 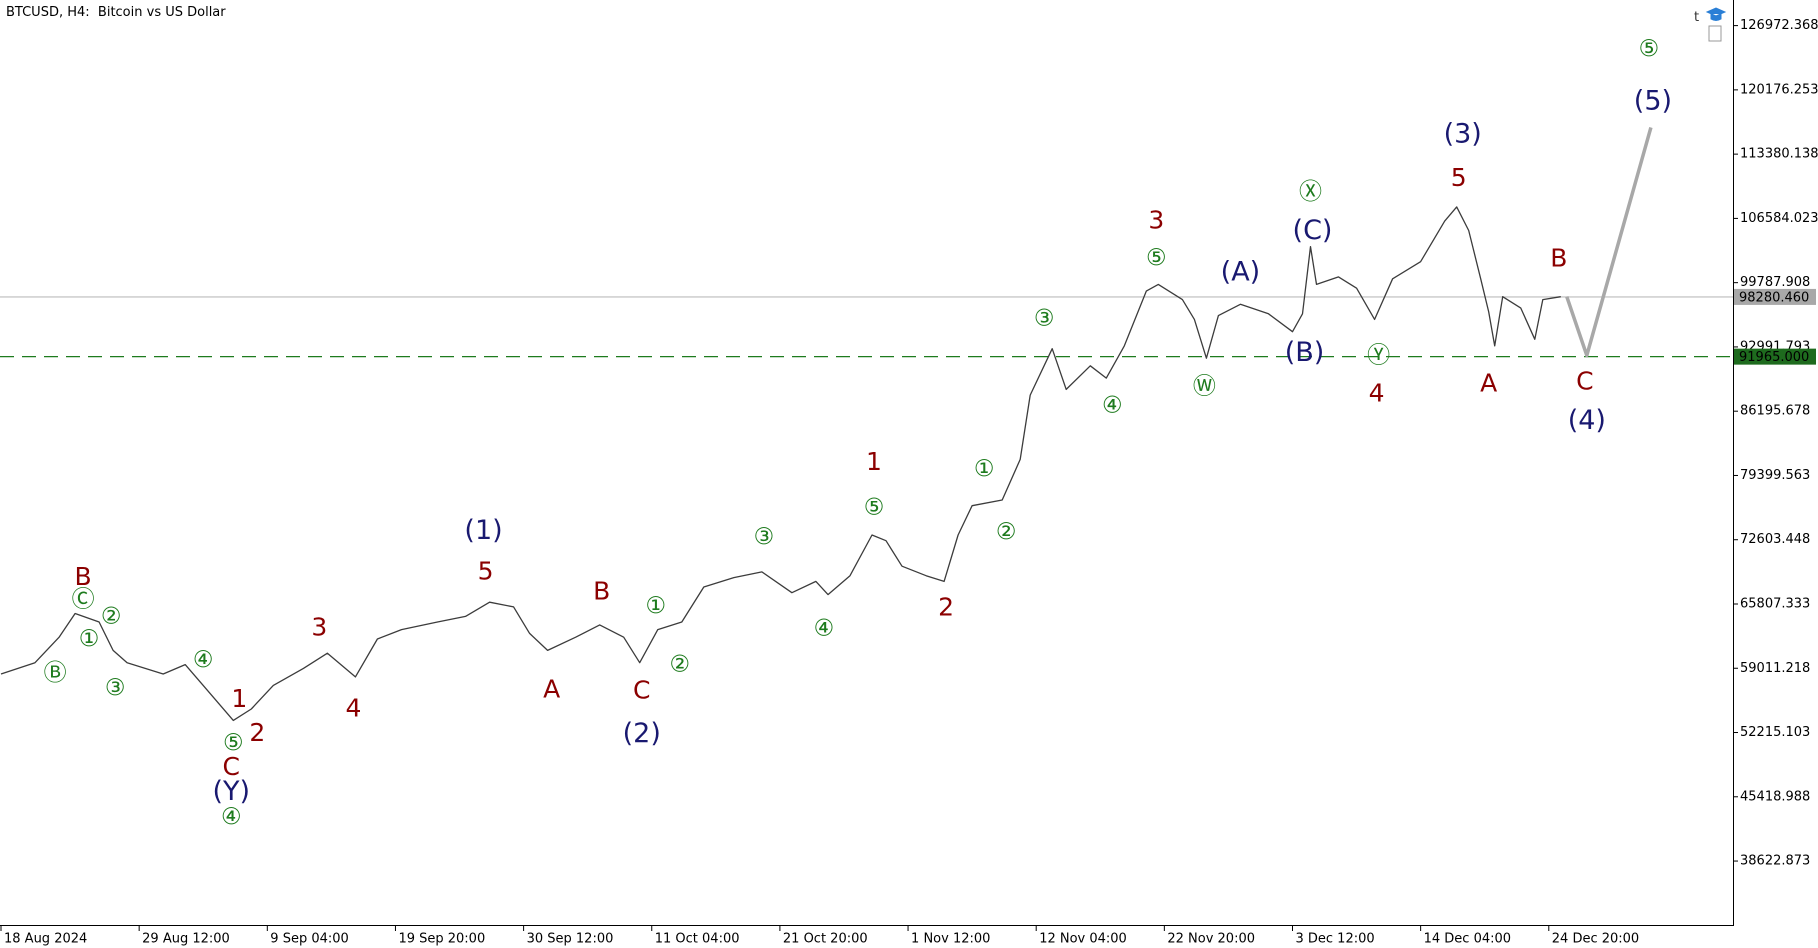 I want to click on y-tick-label: 65807.333, so click(x=1775, y=603).